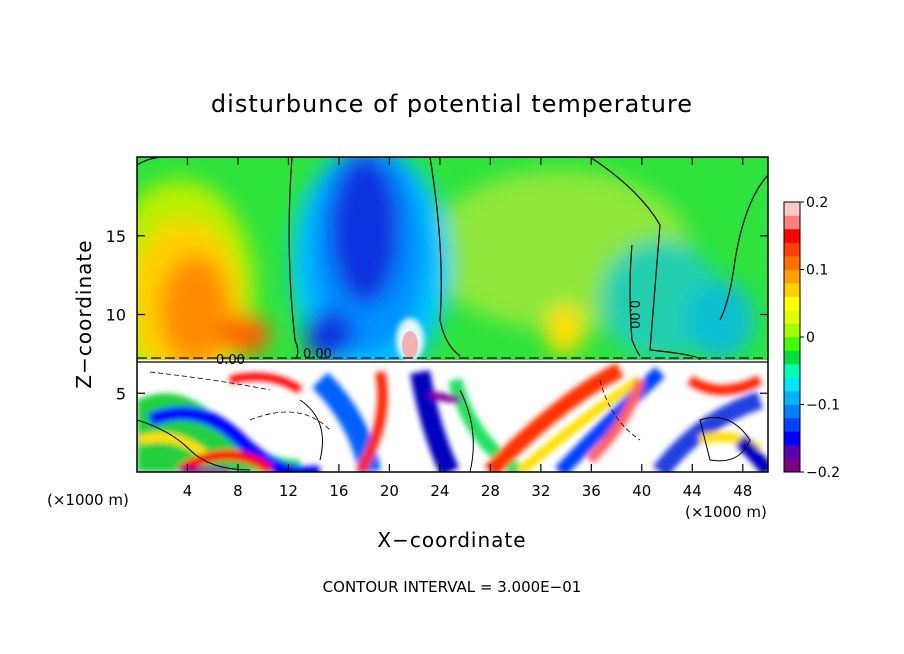  I want to click on lower-field, so click(452, 416).